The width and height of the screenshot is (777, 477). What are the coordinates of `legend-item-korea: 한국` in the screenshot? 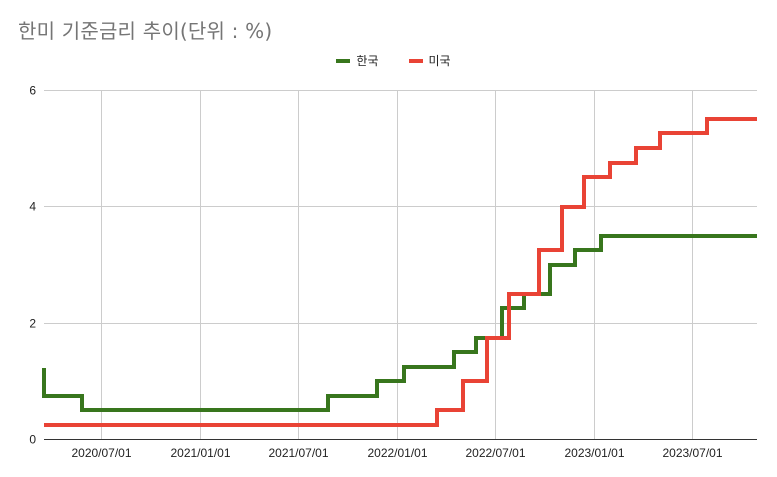 It's located at (357, 60).